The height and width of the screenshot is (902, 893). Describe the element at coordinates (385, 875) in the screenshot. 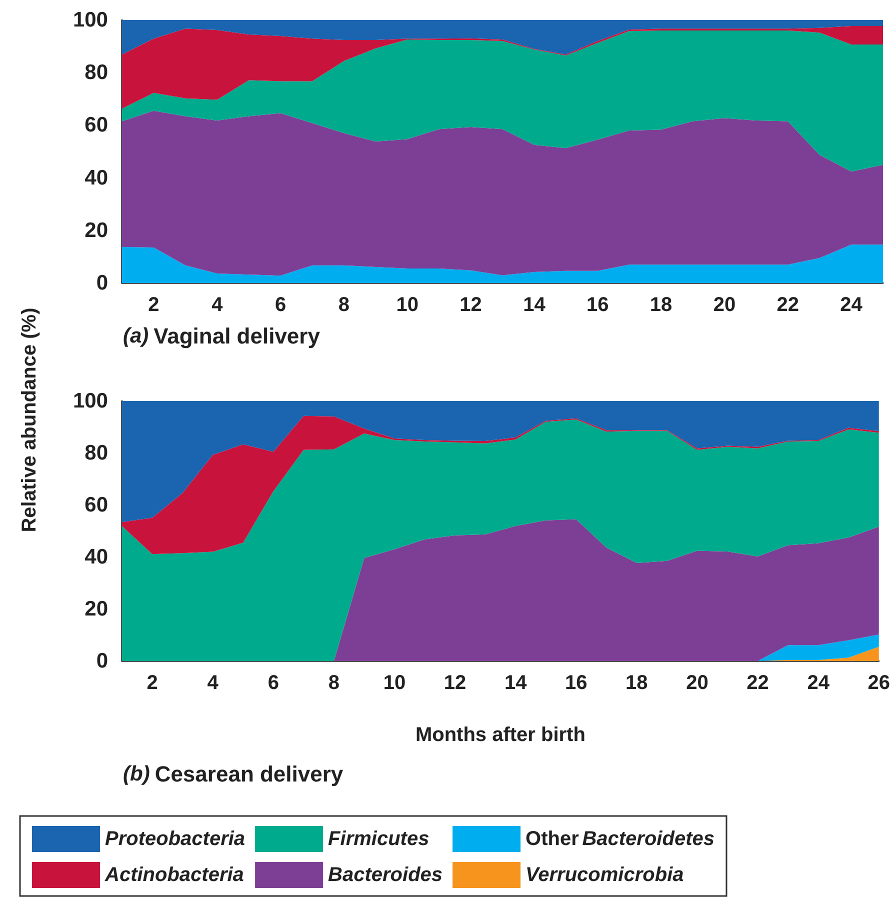

I see `legend-label: Bacteroides` at that location.